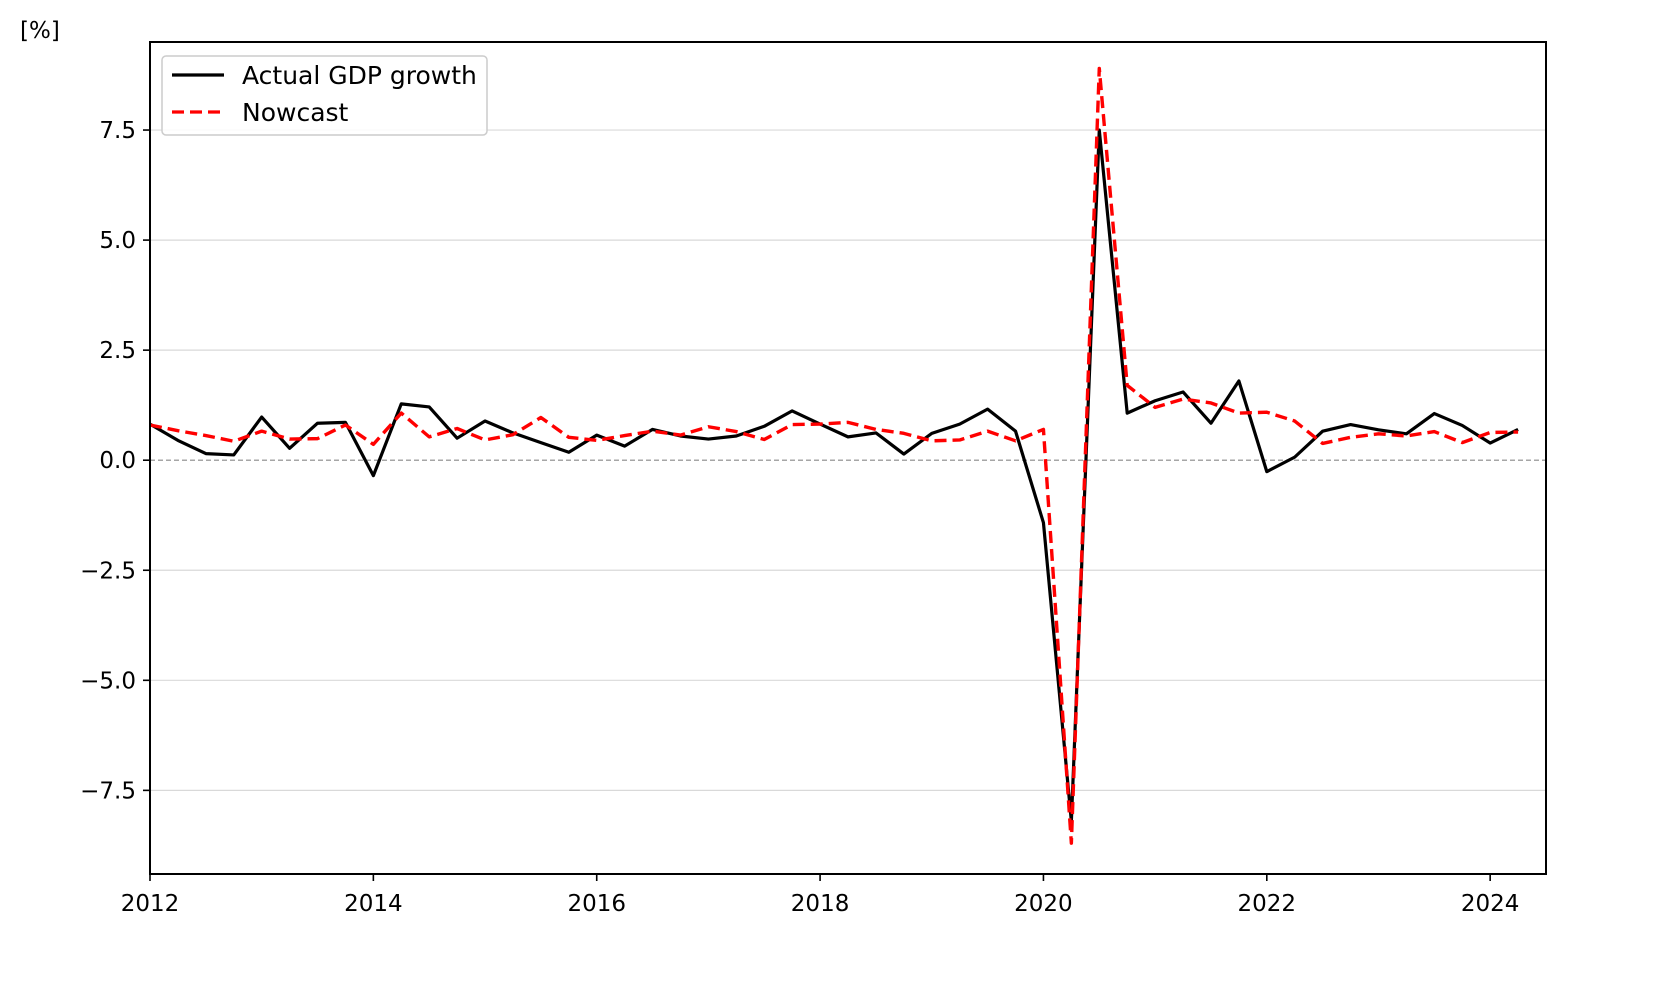 The image size is (1662, 991). Describe the element at coordinates (295, 112) in the screenshot. I see `legend-label-nowcast: Nowcast` at that location.